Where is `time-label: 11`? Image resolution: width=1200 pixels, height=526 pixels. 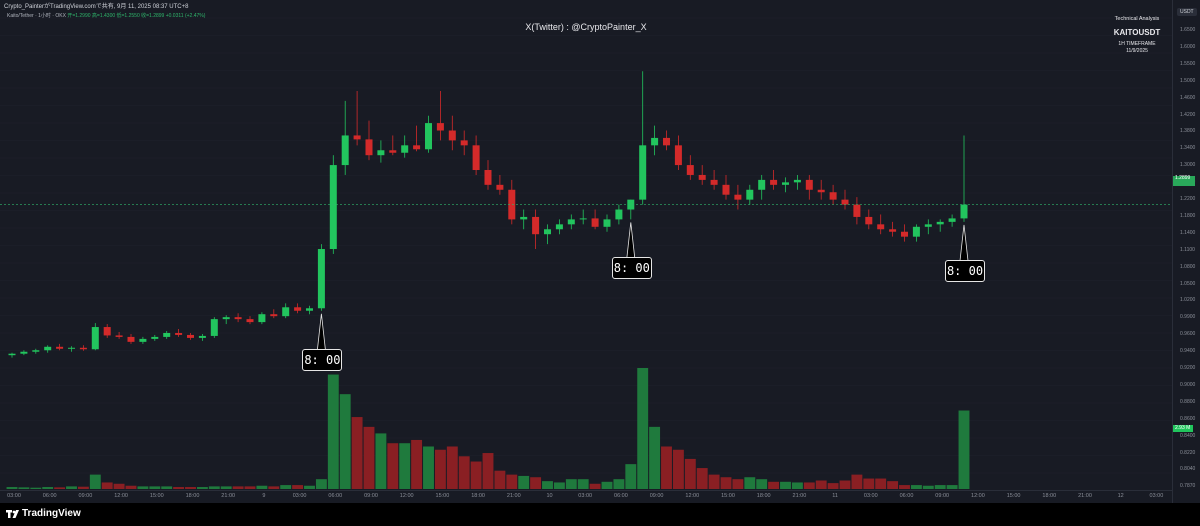 time-label: 11 is located at coordinates (835, 496).